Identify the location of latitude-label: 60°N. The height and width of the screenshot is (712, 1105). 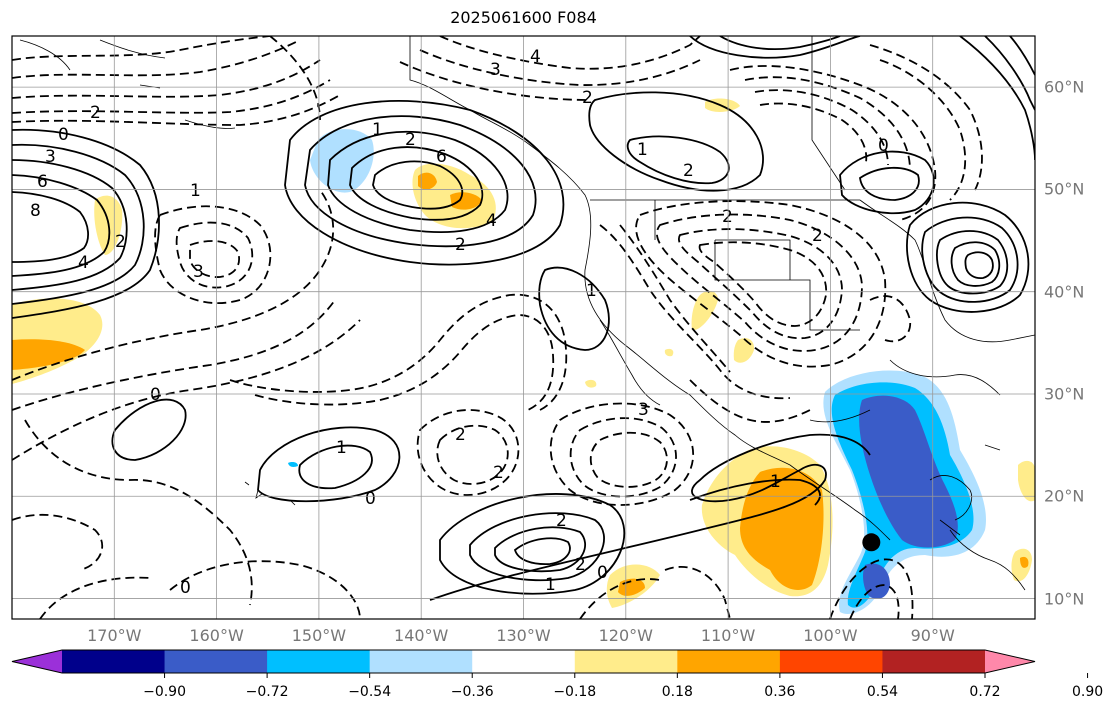
(1064, 87).